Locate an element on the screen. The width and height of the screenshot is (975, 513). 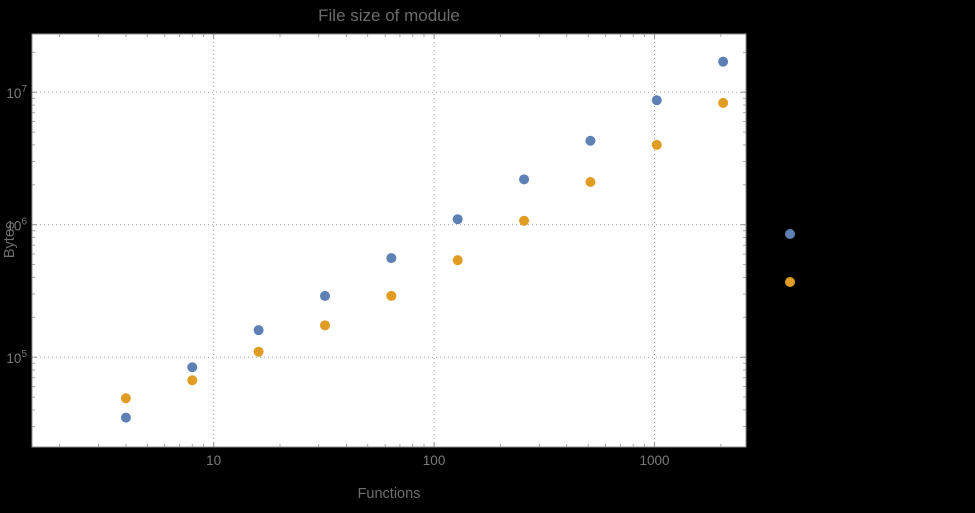
y-axis-label: Bytes is located at coordinates (10, 240).